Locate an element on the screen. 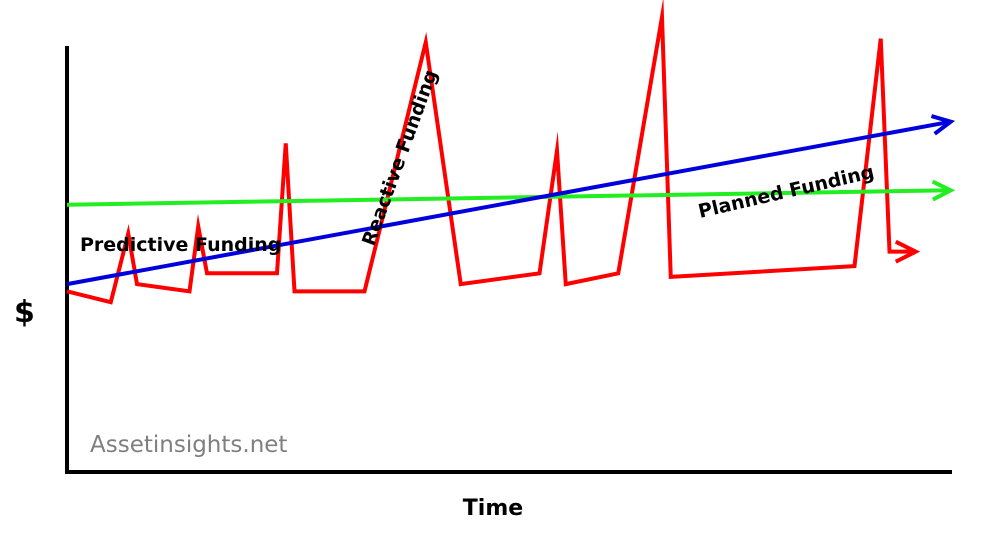 Image resolution: width=998 pixels, height=536 pixels. predictive-funding-arrowhead is located at coordinates (943, 190).